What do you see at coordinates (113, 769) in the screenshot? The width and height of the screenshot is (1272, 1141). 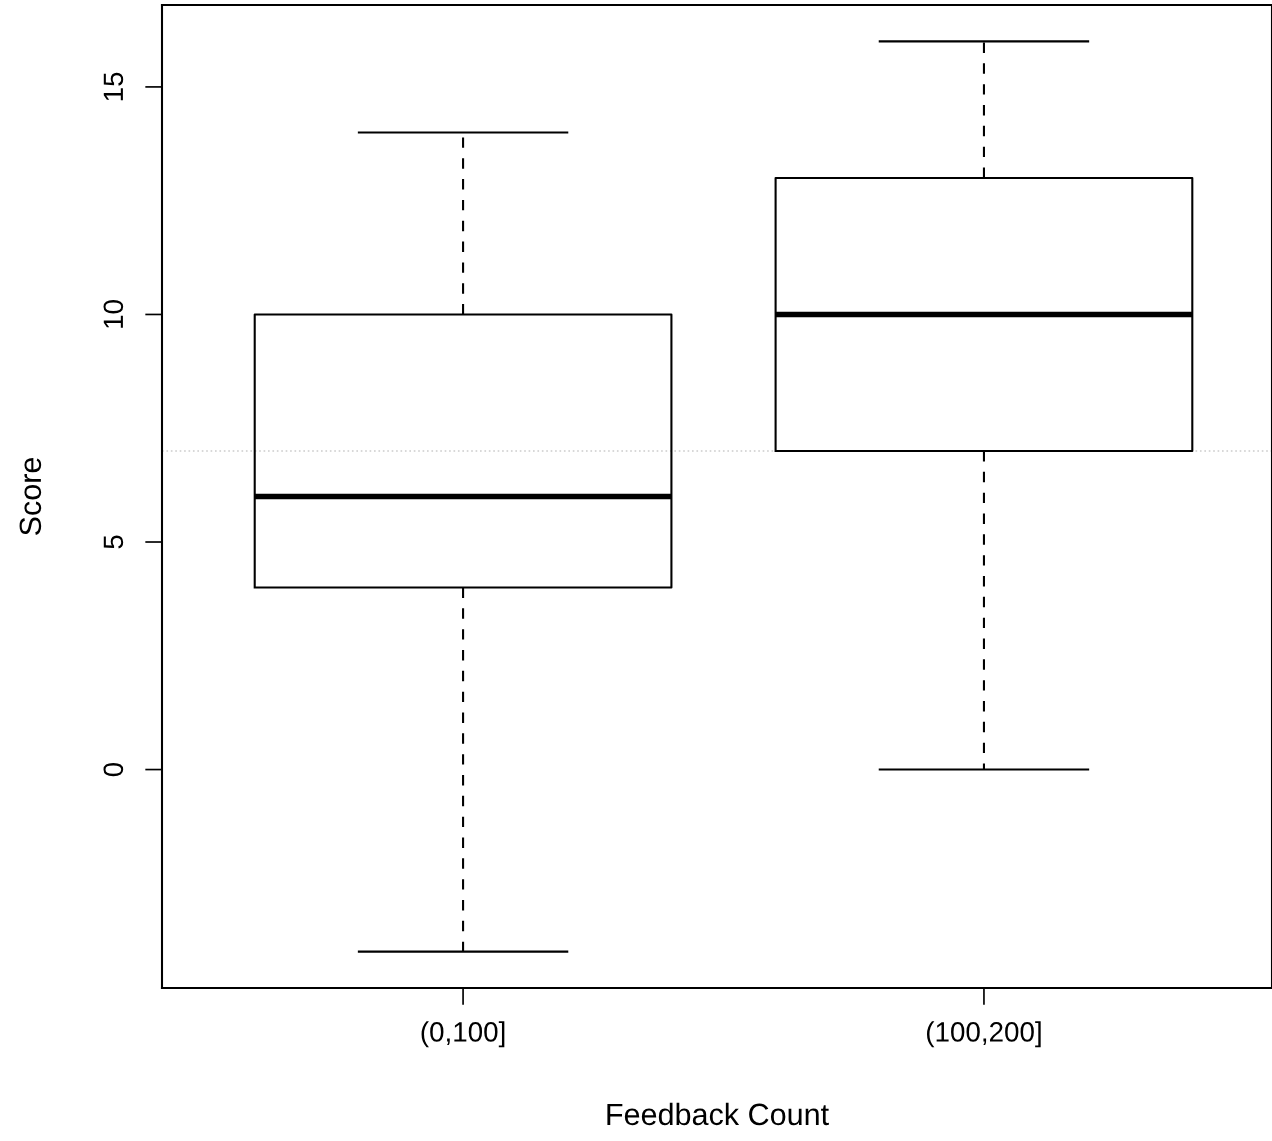 I see `y-tick-label: 0` at bounding box center [113, 769].